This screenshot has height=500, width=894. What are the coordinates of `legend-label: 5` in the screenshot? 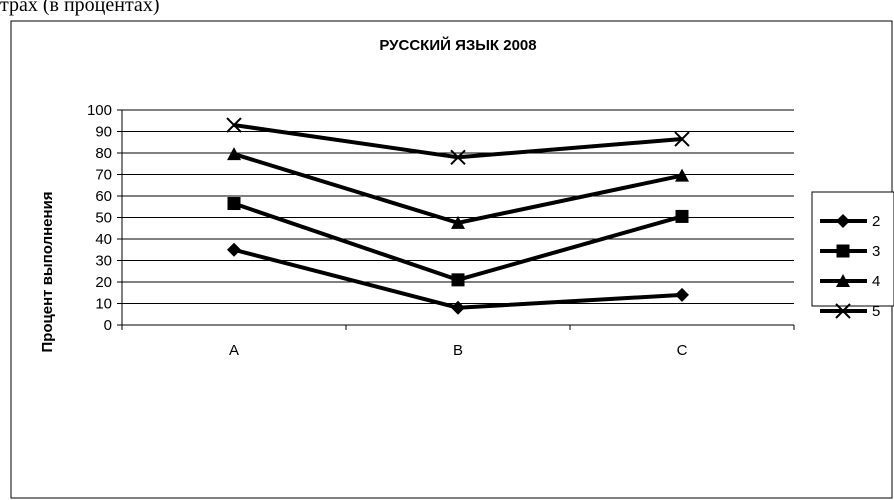 It's located at (876, 311).